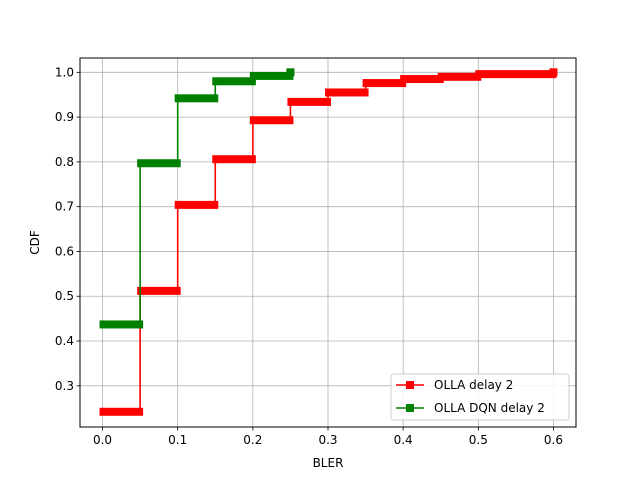 This screenshot has height=480, width=640. I want to click on y-axis-ticks: 0.3 0.4 0.5 0.6 0.7 0.8 0.9 1.0, so click(67, 229).